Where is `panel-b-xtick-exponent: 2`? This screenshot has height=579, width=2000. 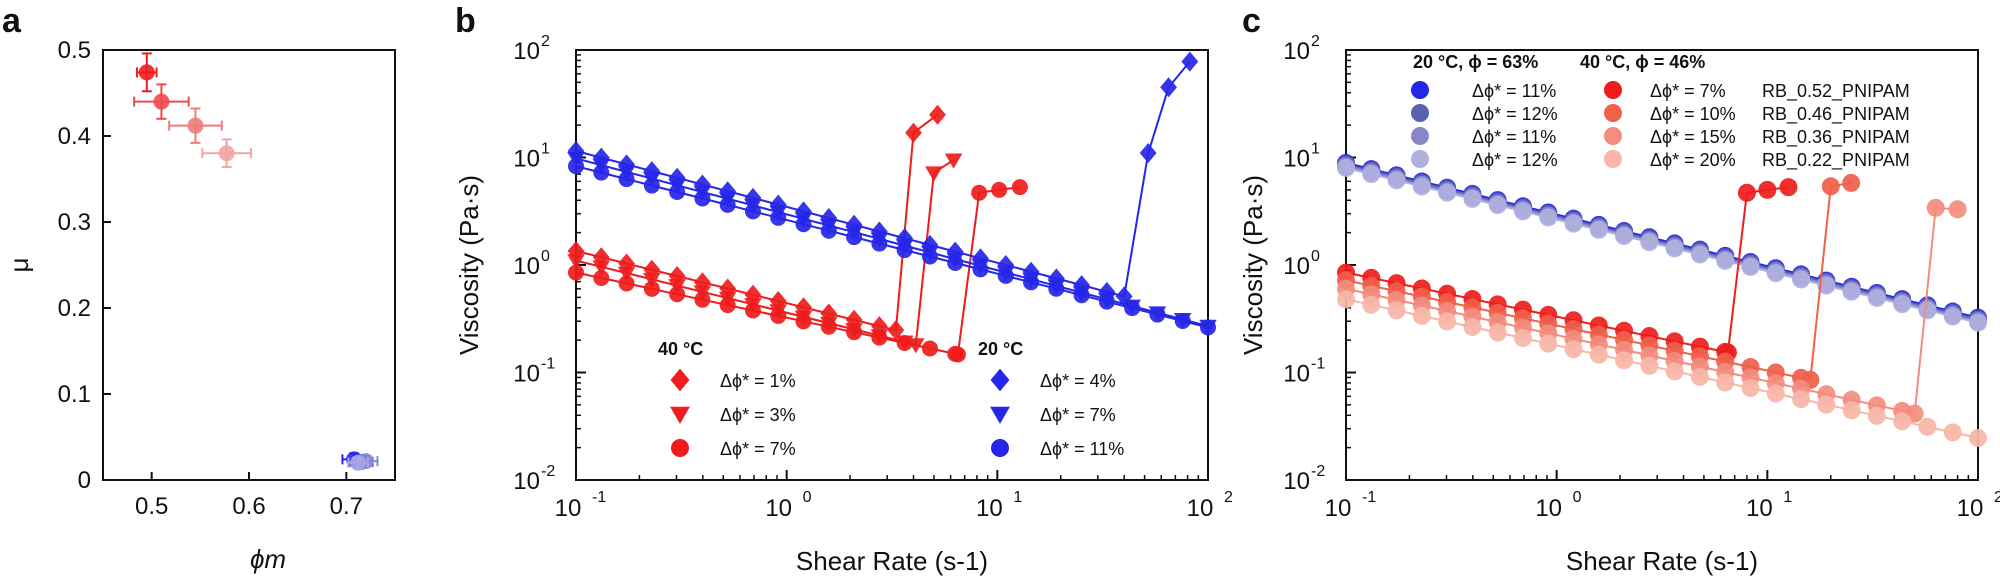
panel-b-xtick-exponent: 2 is located at coordinates (1228, 497).